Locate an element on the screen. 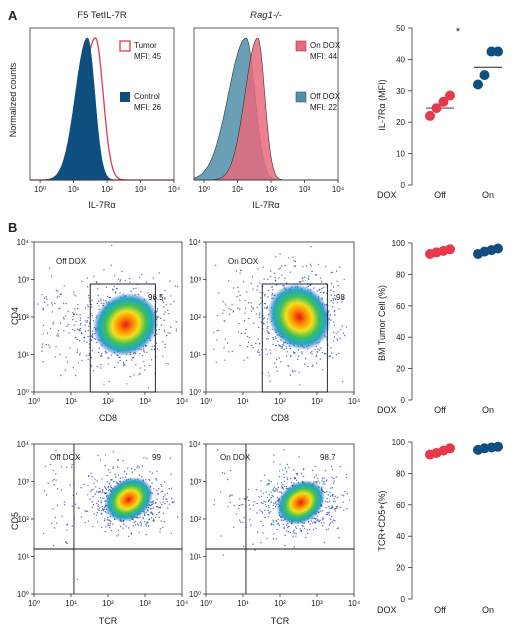  flow3-ytick-label: 10⁴ is located at coordinates (23, 444).